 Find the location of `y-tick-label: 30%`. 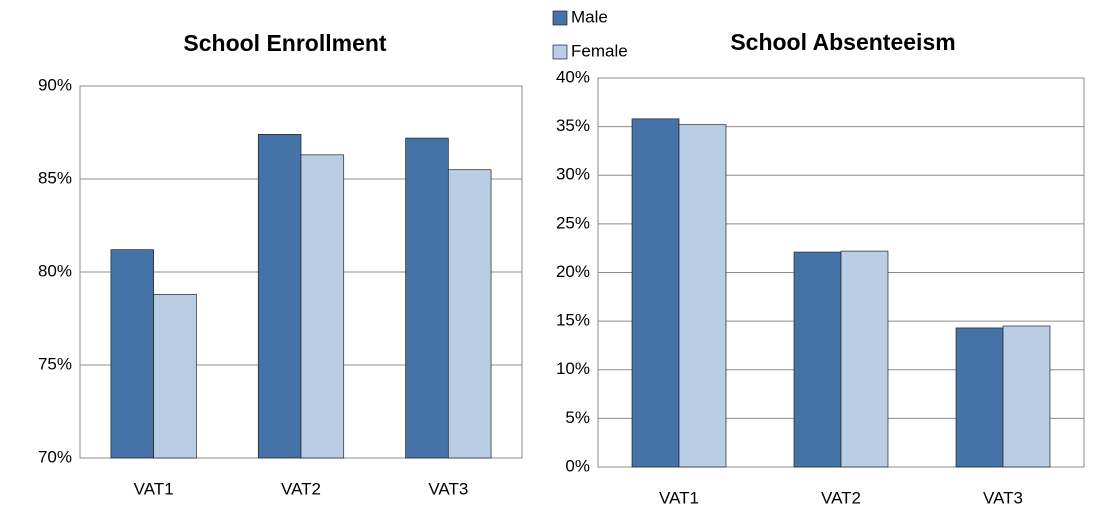

y-tick-label: 30% is located at coordinates (573, 174).